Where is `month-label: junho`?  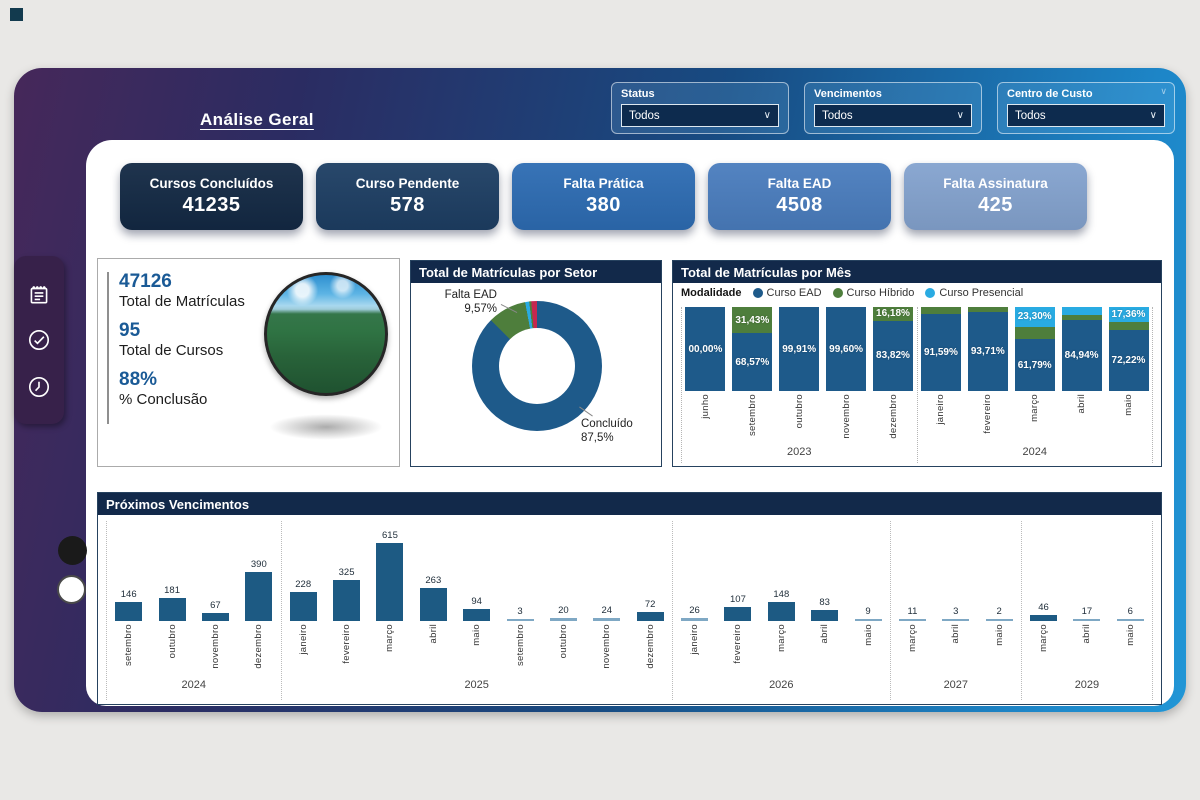 month-label: junho is located at coordinates (705, 406).